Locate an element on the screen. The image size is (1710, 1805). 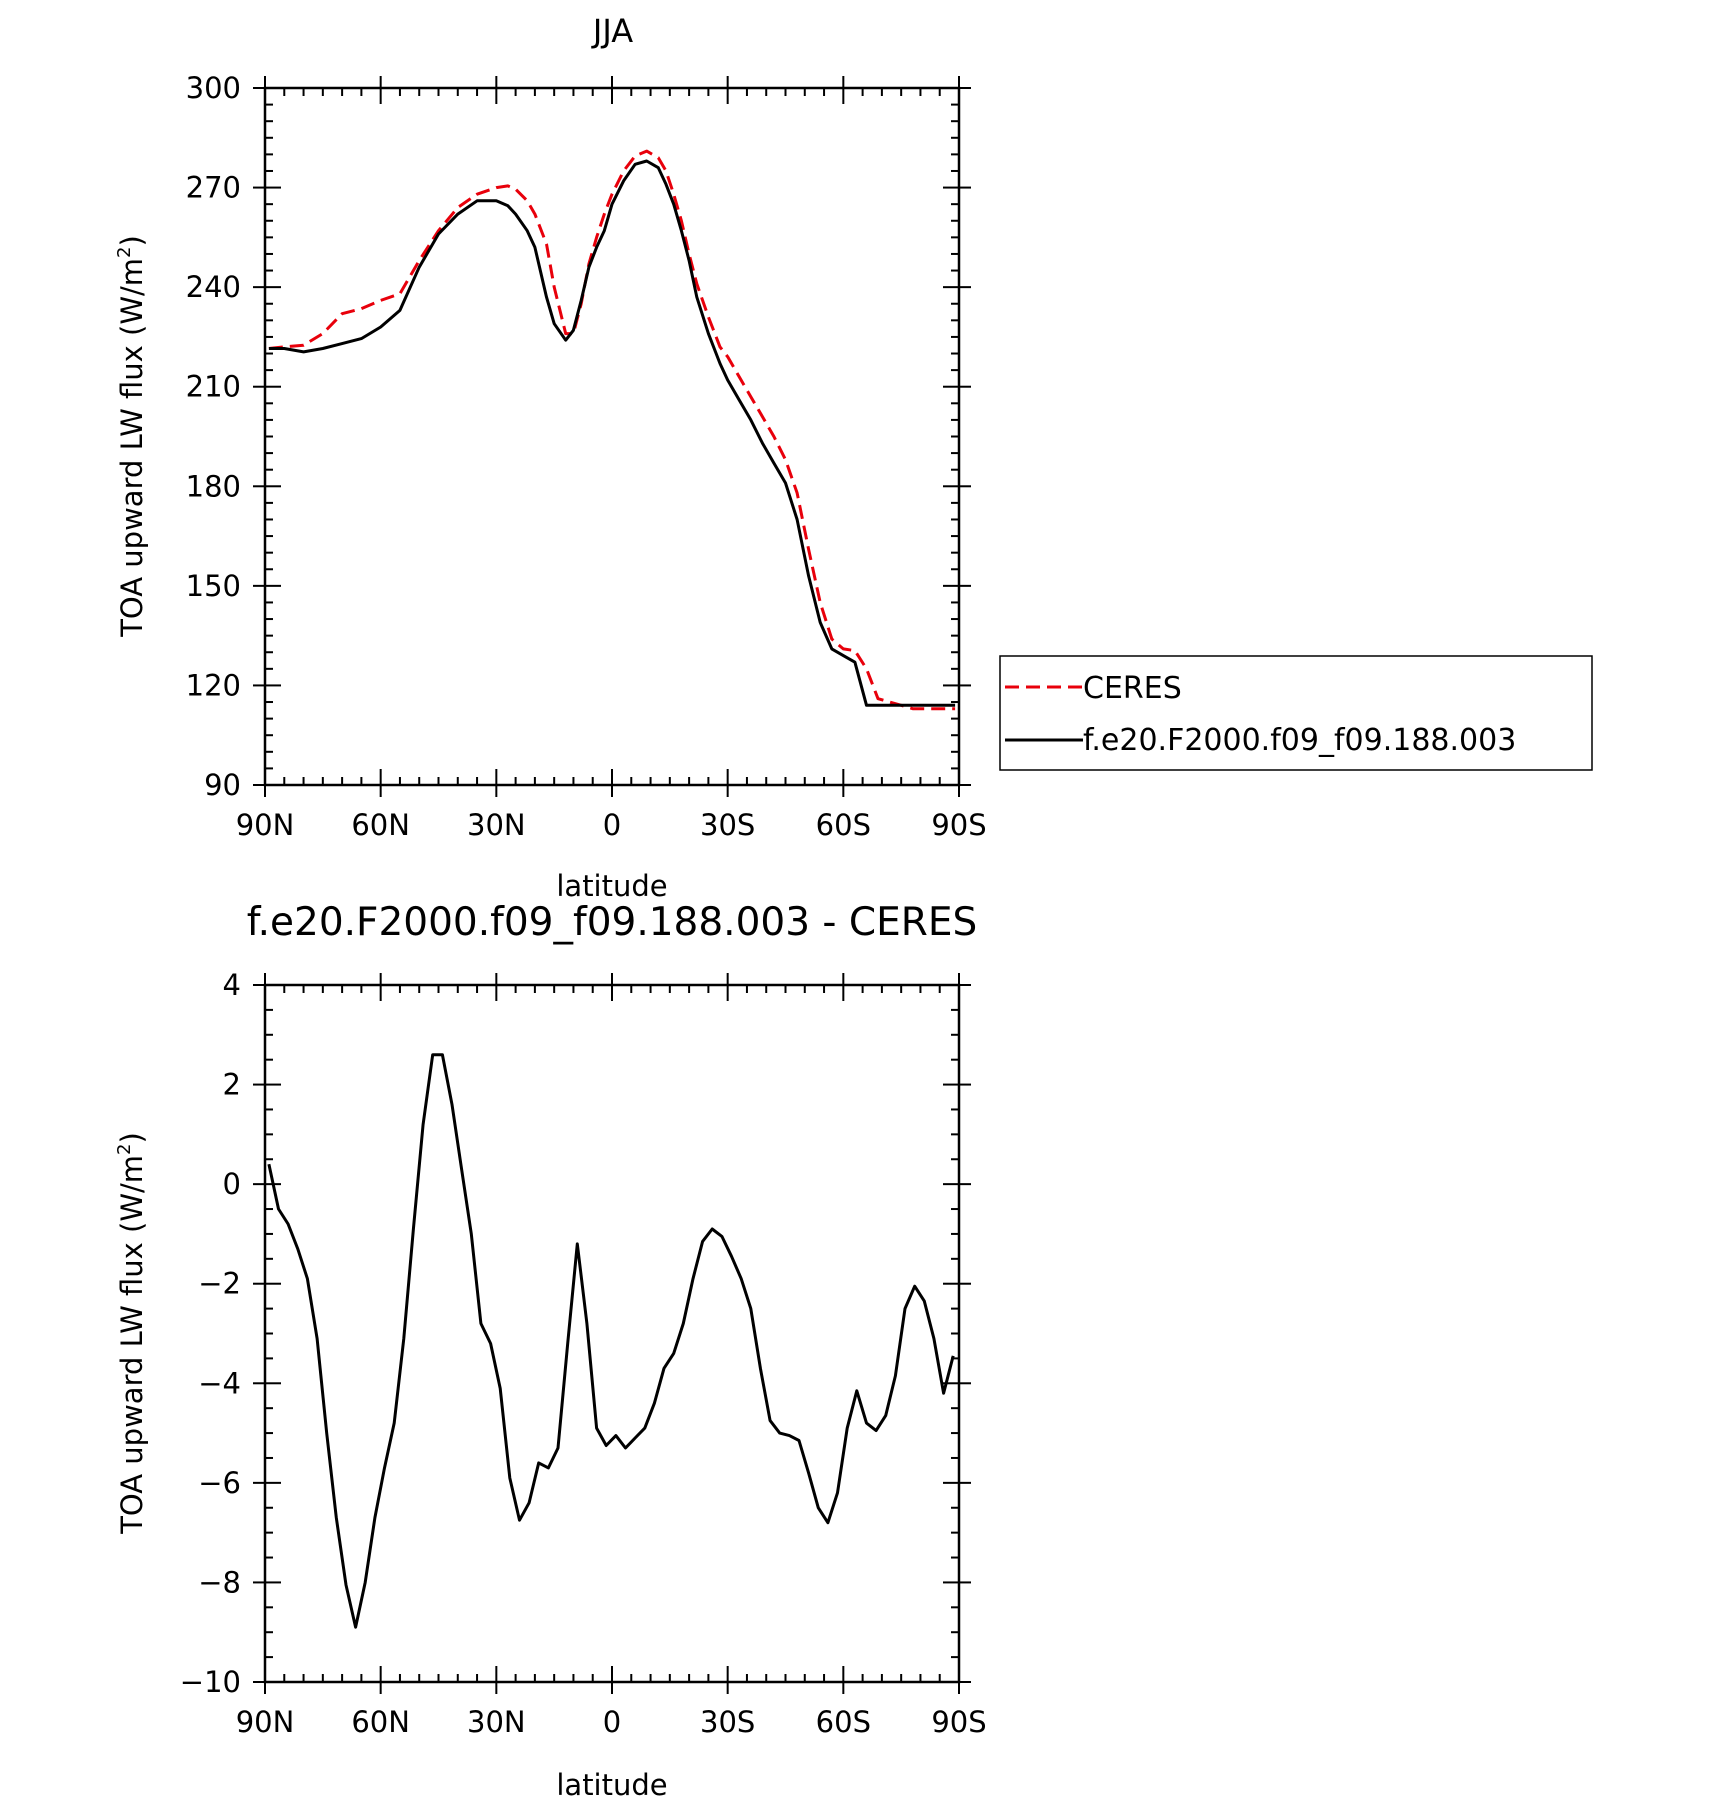
bottom-xtick-label-0: 0 is located at coordinates (612, 1722).